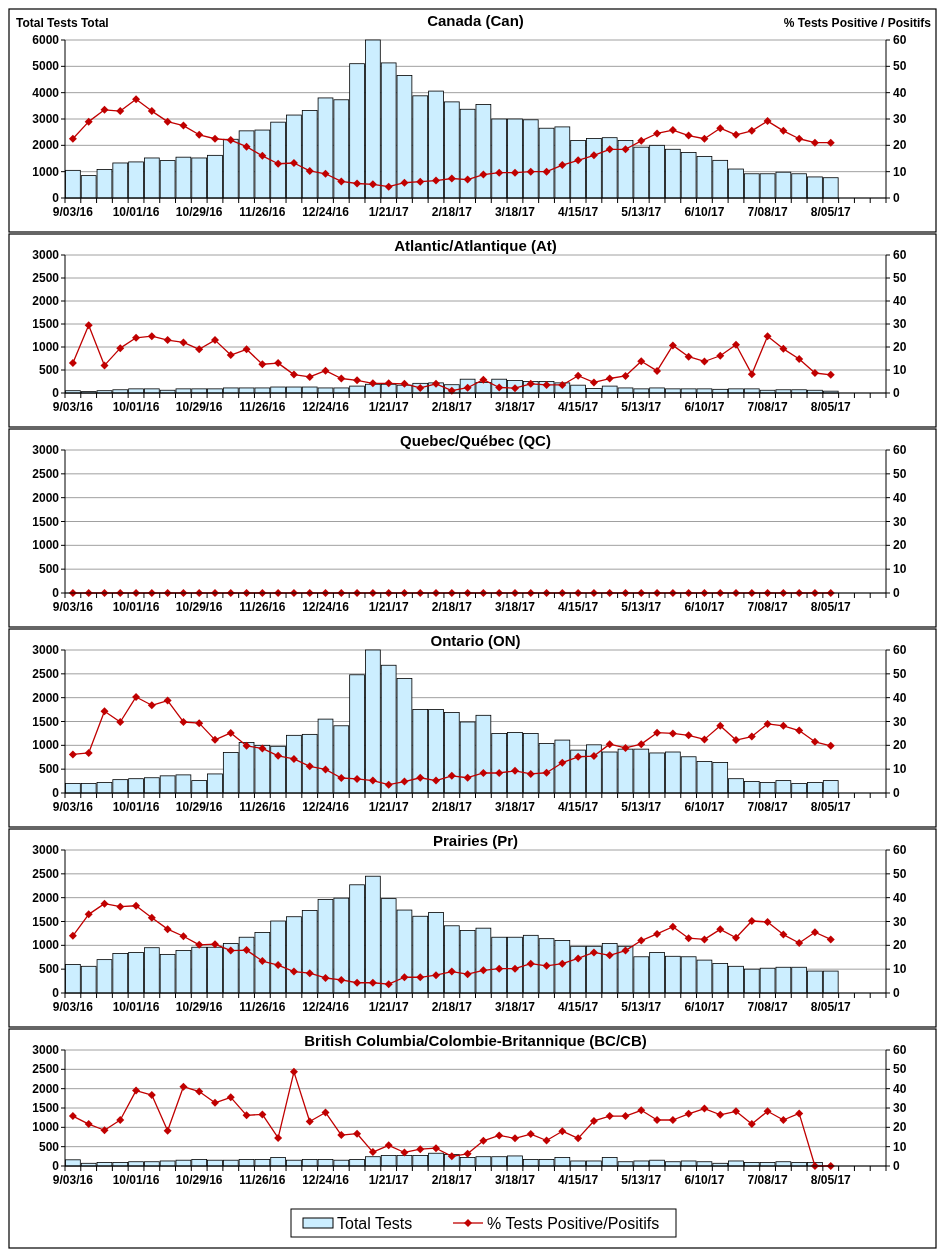  What do you see at coordinates (46, 92) in the screenshot?
I see `y-tick-label: 4000` at bounding box center [46, 92].